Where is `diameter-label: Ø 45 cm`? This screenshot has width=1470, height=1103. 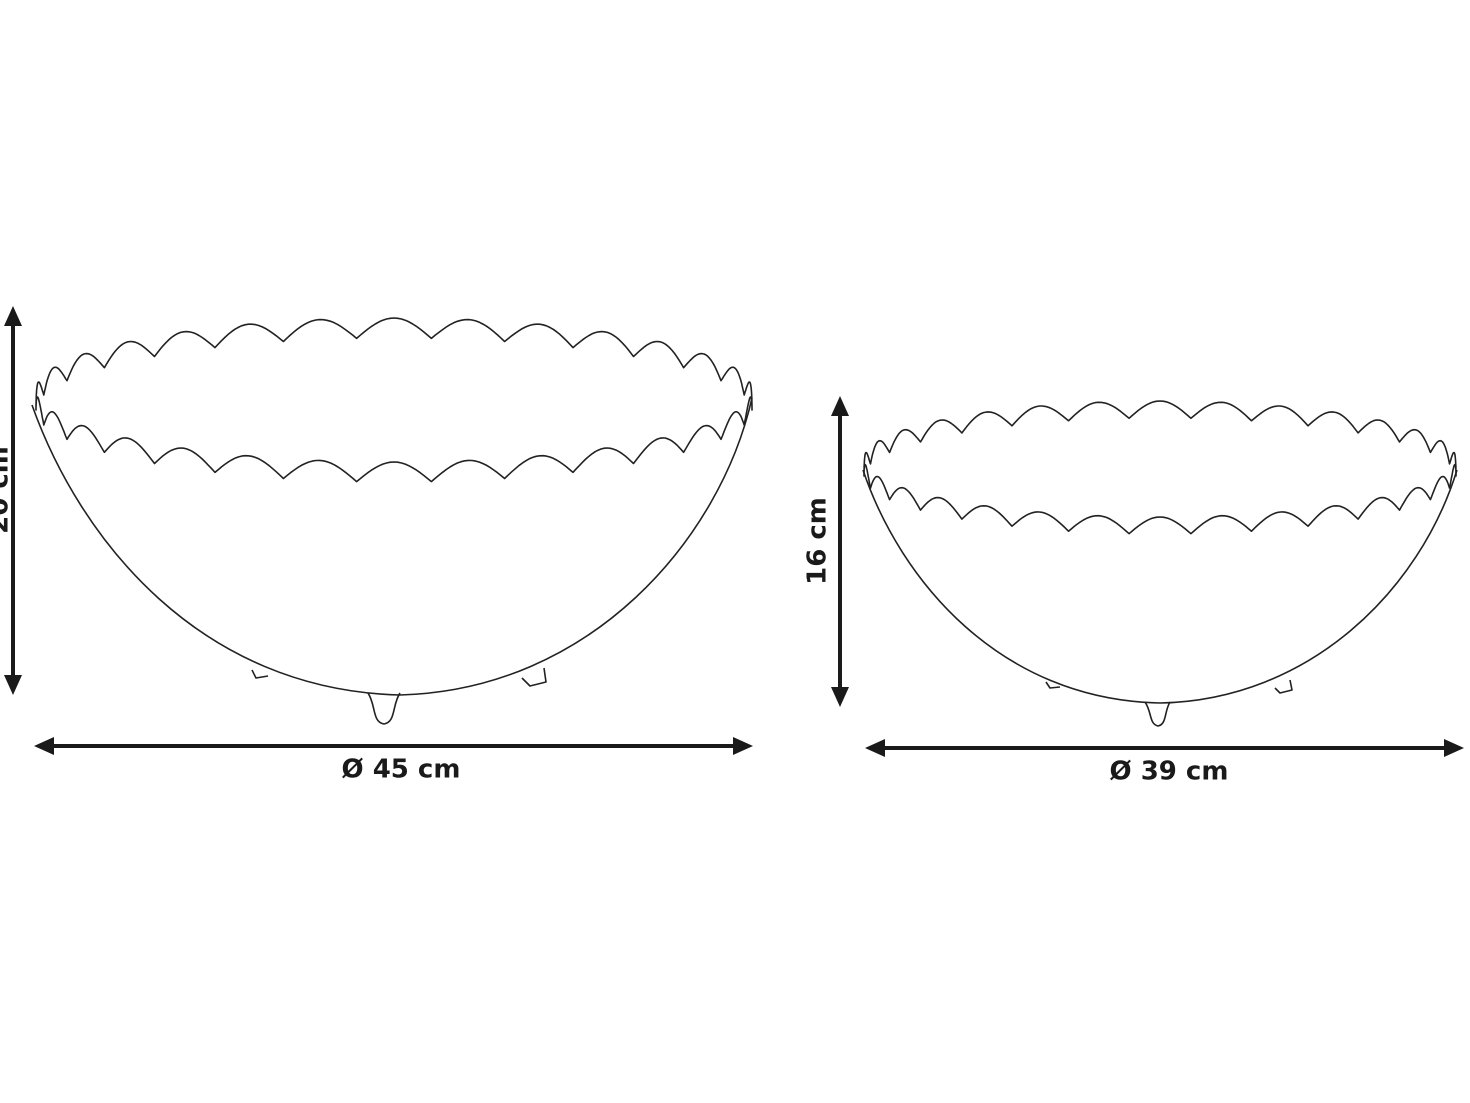 diameter-label: Ø 45 cm is located at coordinates (401, 770).